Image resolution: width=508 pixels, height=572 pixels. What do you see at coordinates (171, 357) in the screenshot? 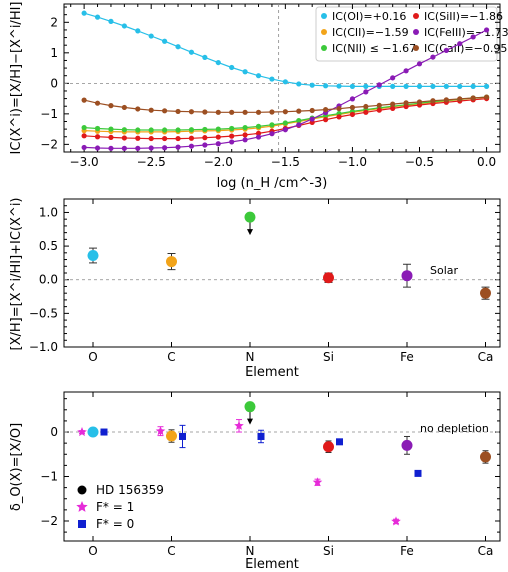
I see `x-tick-label: C` at bounding box center [171, 357].